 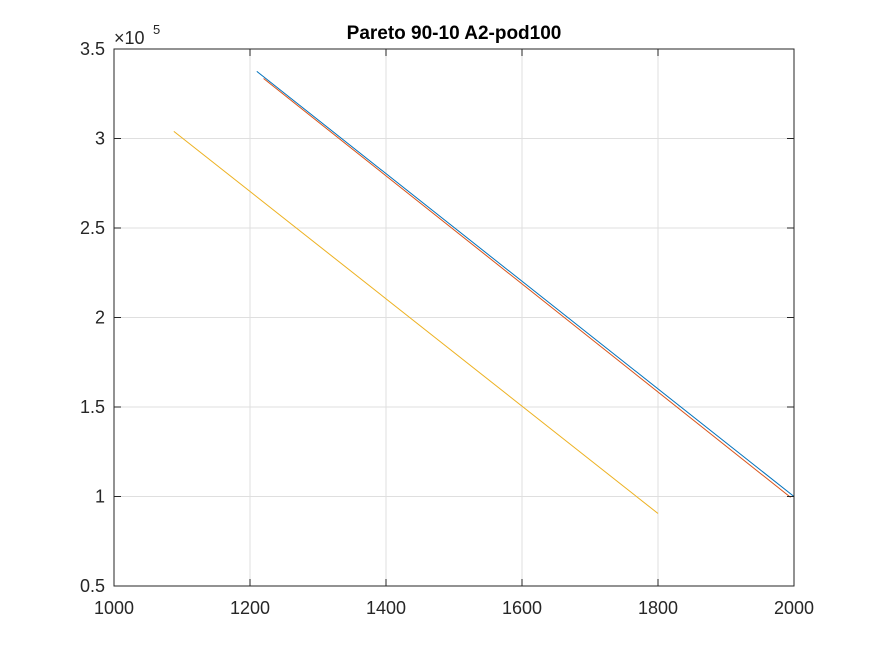 I want to click on y-tick-label: 0.5, so click(x=92, y=586).